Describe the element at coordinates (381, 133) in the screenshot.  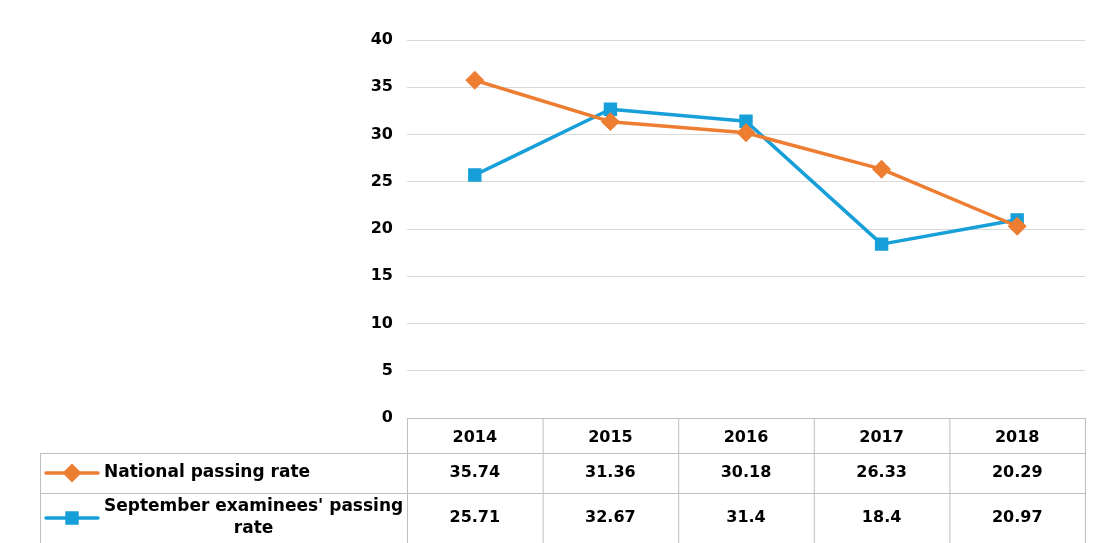
I see `y-tick-label: 30` at that location.